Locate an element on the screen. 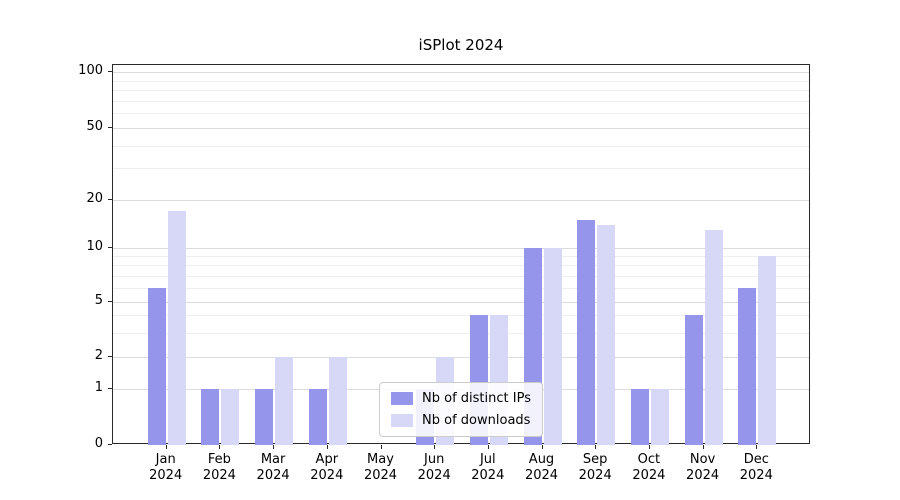 This screenshot has width=900, height=500. x-tick-label-jan: Jan 2024 is located at coordinates (166, 468).